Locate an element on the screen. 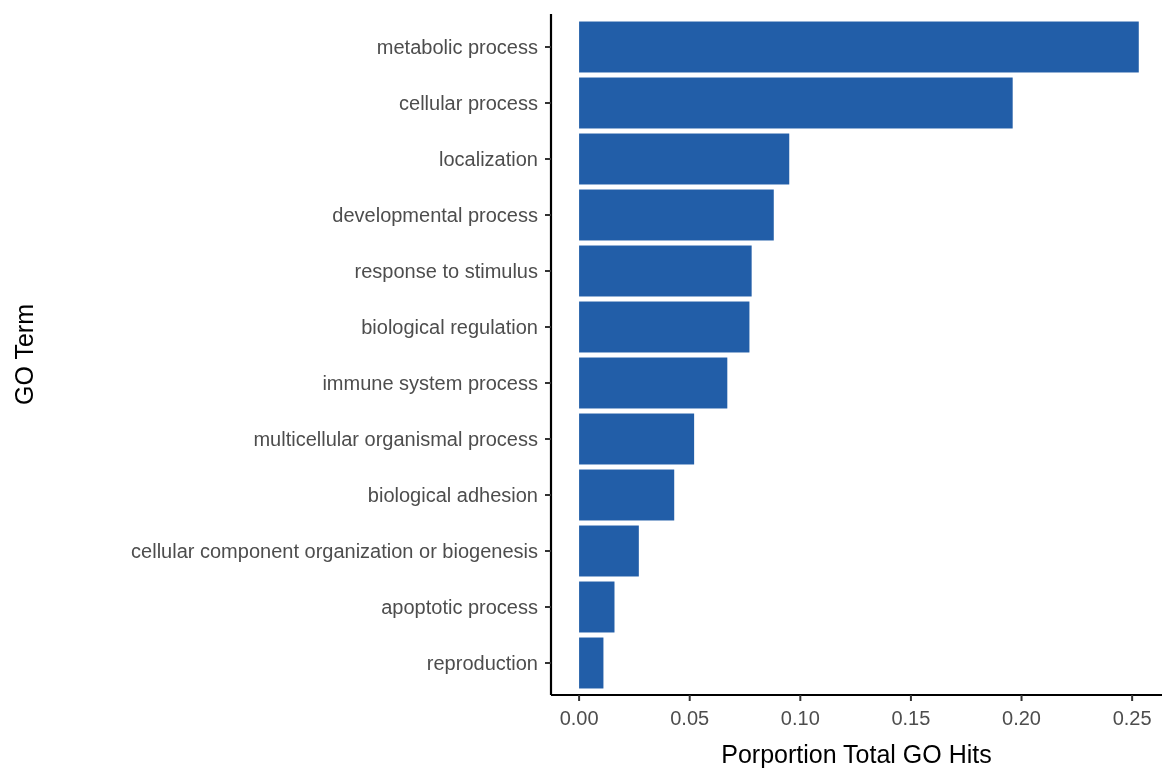  y-axis-title: GO Term is located at coordinates (24, 354).